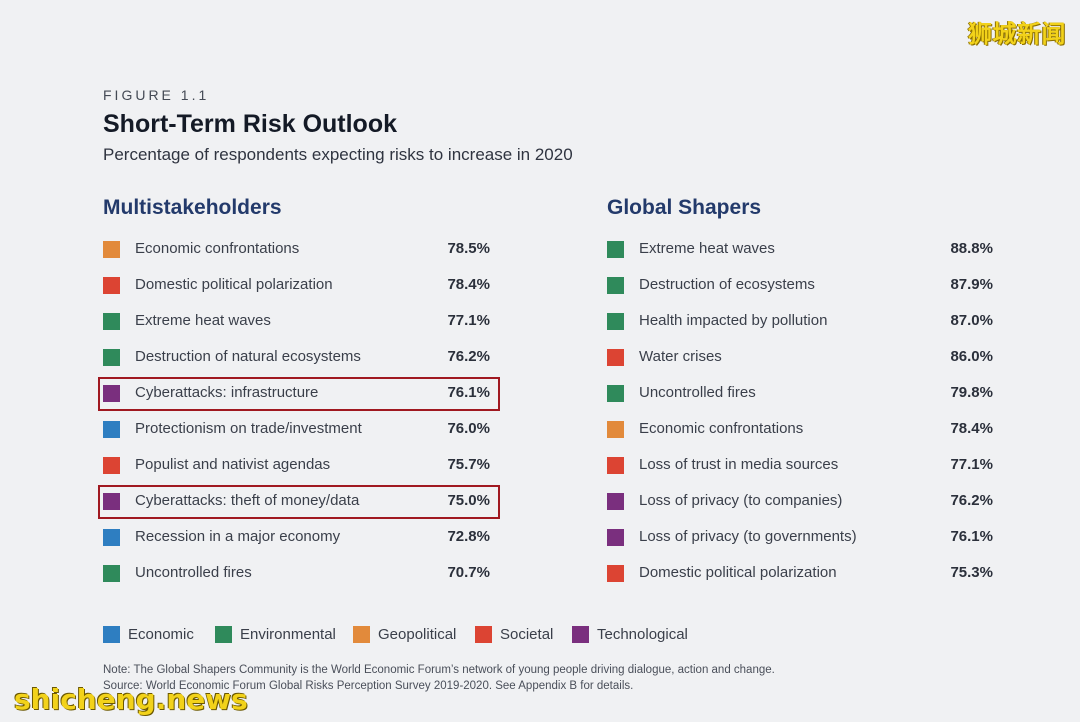  I want to click on risk-row: Health impacted by pollution 87.0%, so click(800, 323).